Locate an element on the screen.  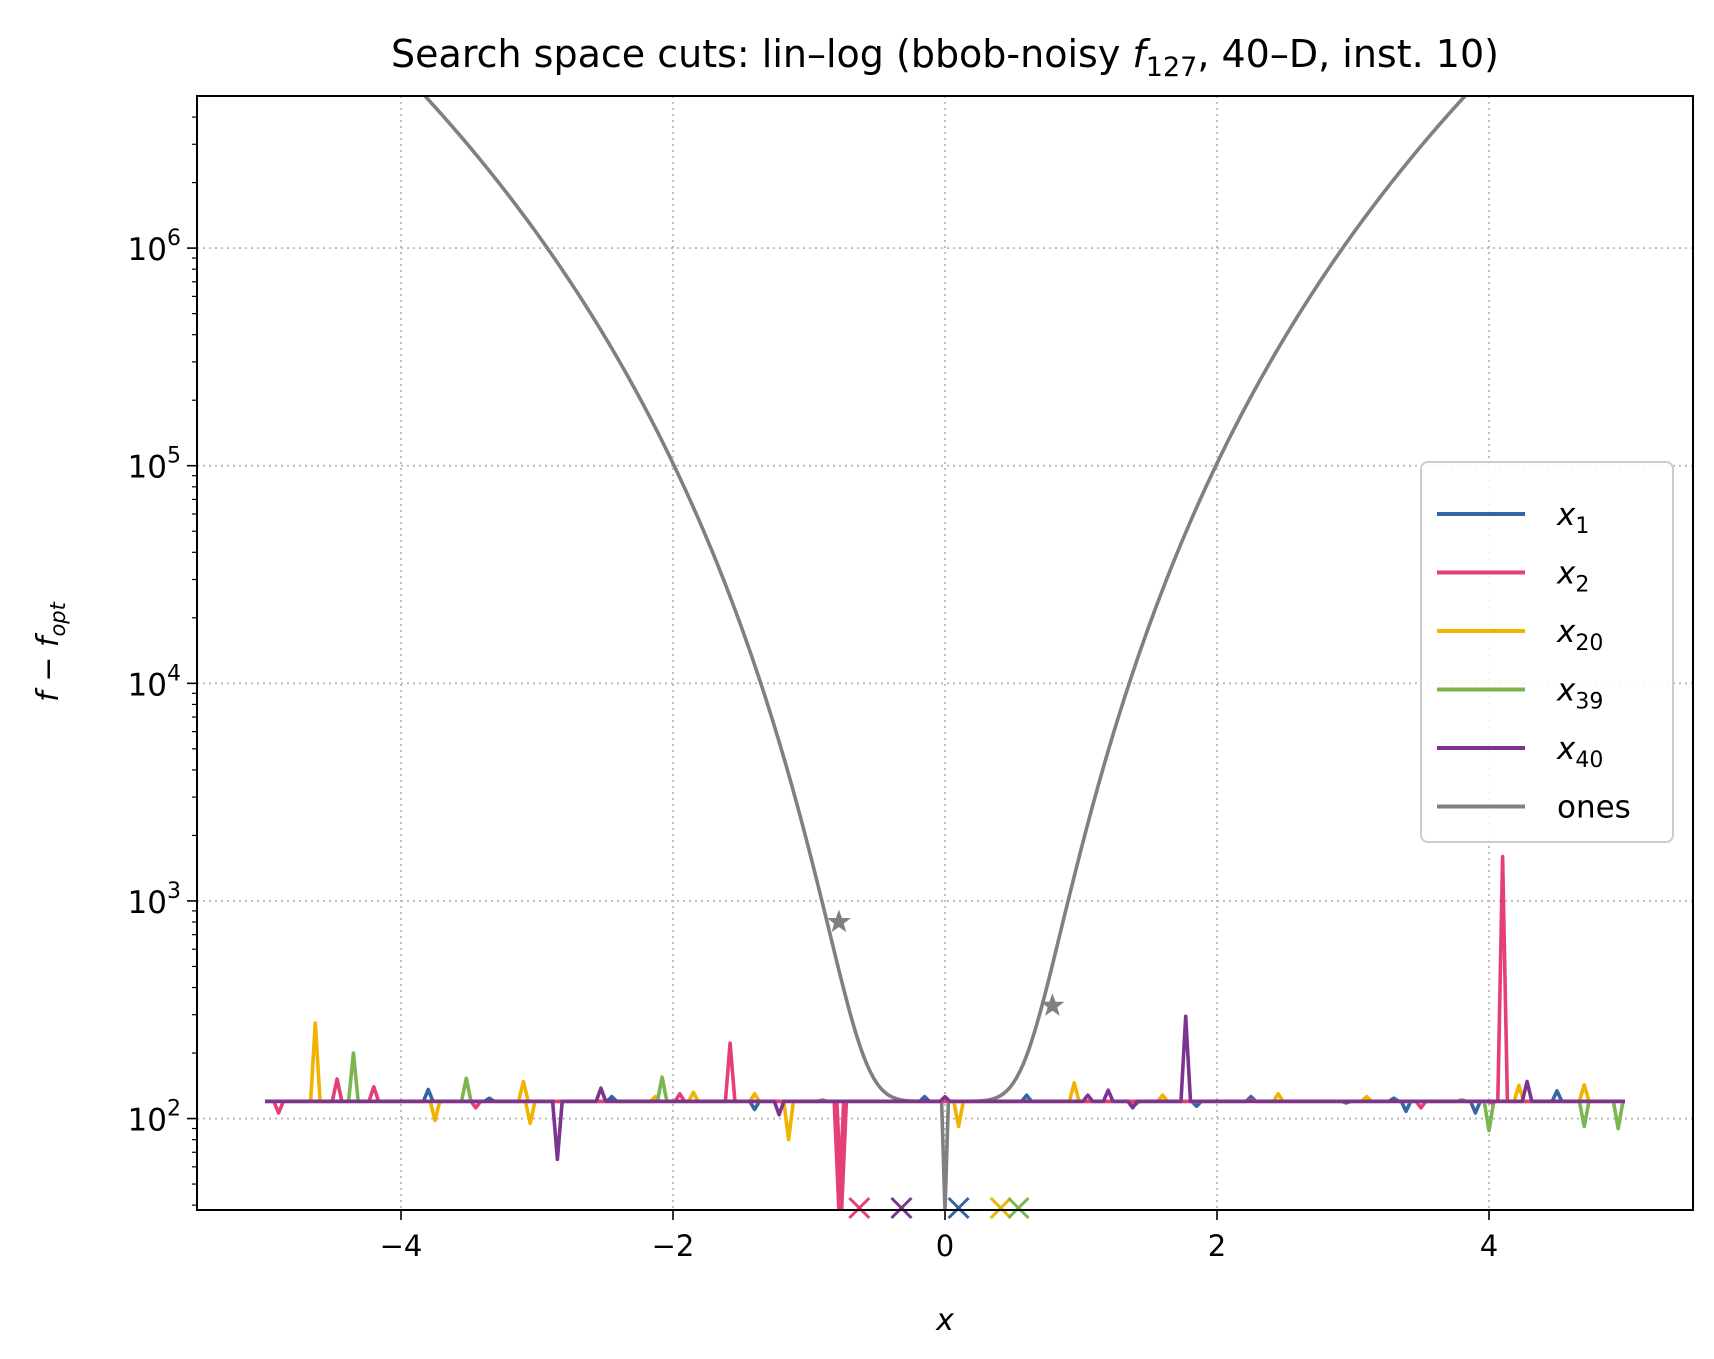
legend-label-subscript: 39 is located at coordinates (1589, 702).